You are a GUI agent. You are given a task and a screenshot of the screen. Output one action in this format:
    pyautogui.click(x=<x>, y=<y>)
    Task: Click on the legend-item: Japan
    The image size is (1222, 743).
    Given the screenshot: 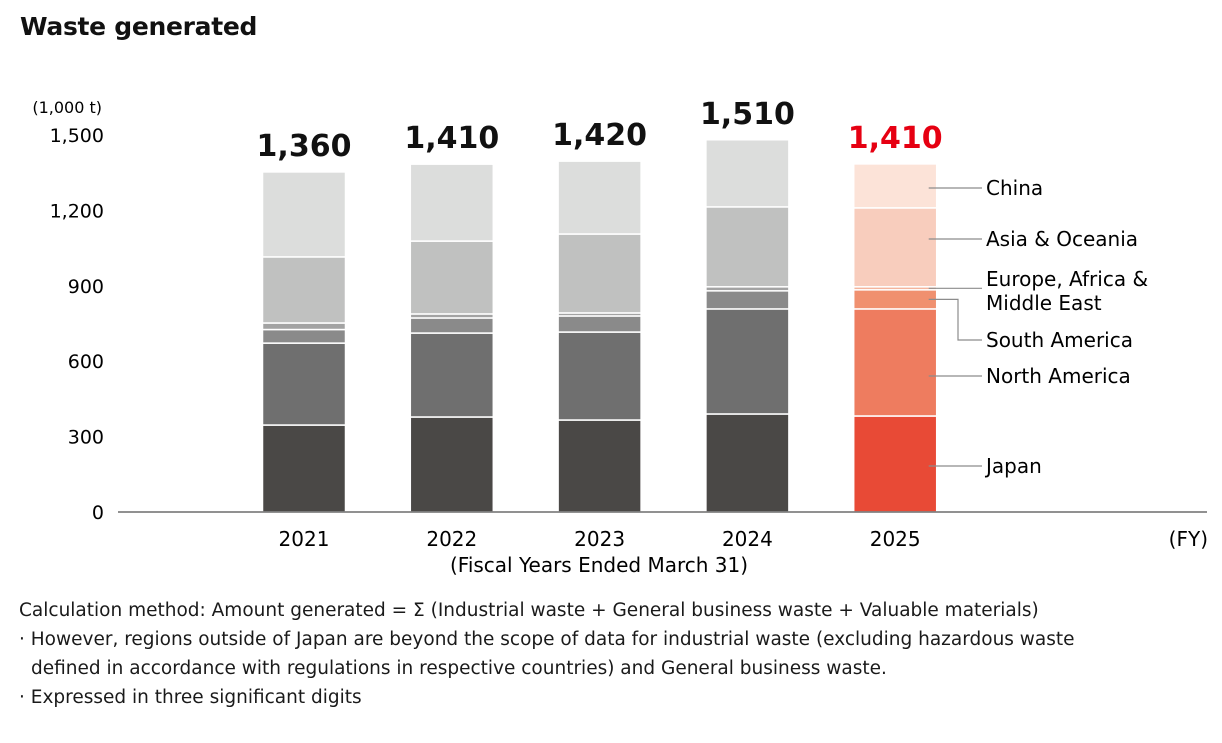 What is the action you would take?
    pyautogui.click(x=985, y=466)
    